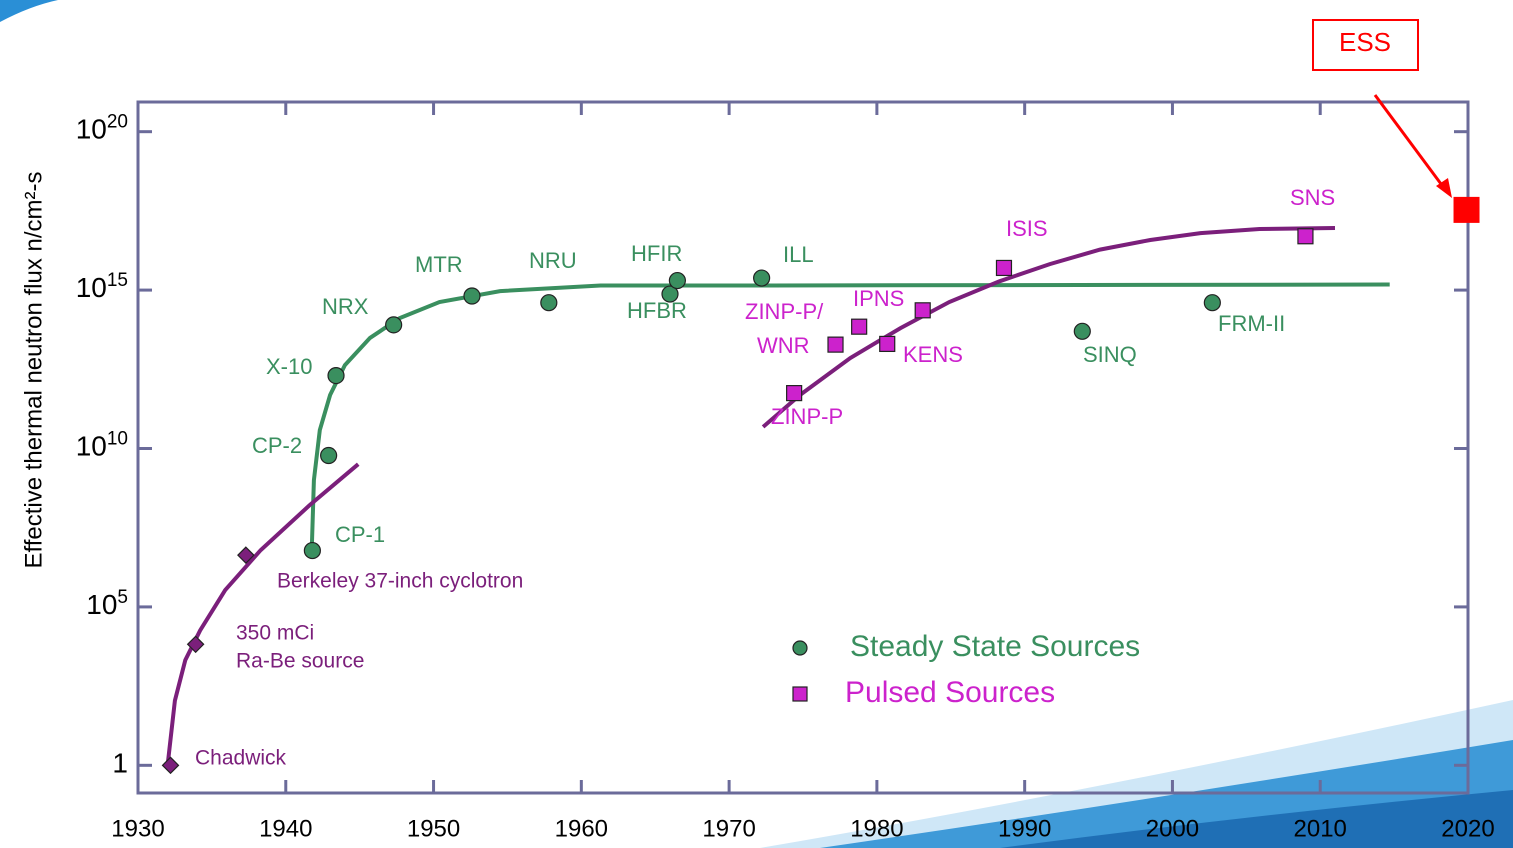 The height and width of the screenshot is (848, 1513). What do you see at coordinates (433, 828) in the screenshot?
I see `x-tick-label: 1950` at bounding box center [433, 828].